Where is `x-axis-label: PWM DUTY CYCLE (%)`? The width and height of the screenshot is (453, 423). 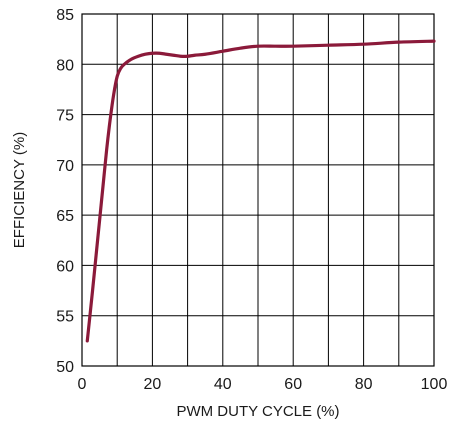
x-axis-label: PWM DUTY CYCLE (%) is located at coordinates (257, 411).